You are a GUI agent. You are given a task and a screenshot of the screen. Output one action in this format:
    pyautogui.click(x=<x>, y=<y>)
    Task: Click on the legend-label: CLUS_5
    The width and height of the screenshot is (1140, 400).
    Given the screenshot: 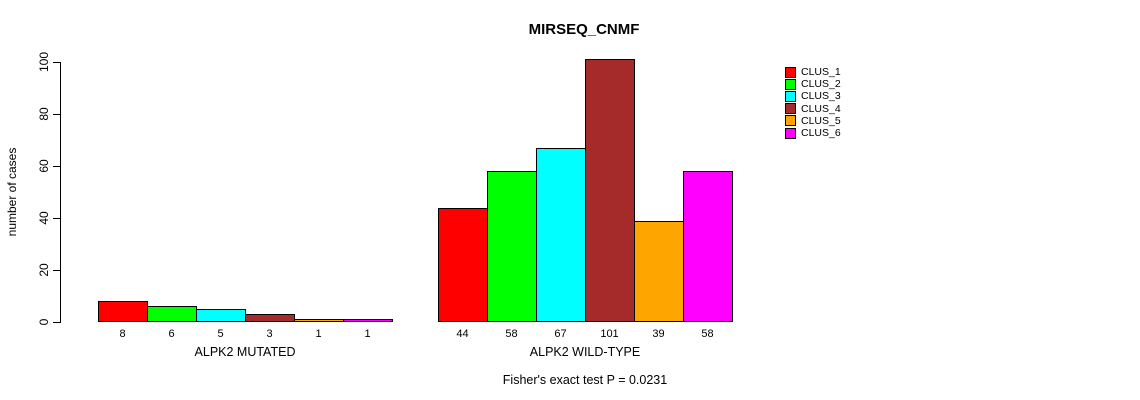 What is the action you would take?
    pyautogui.click(x=821, y=120)
    